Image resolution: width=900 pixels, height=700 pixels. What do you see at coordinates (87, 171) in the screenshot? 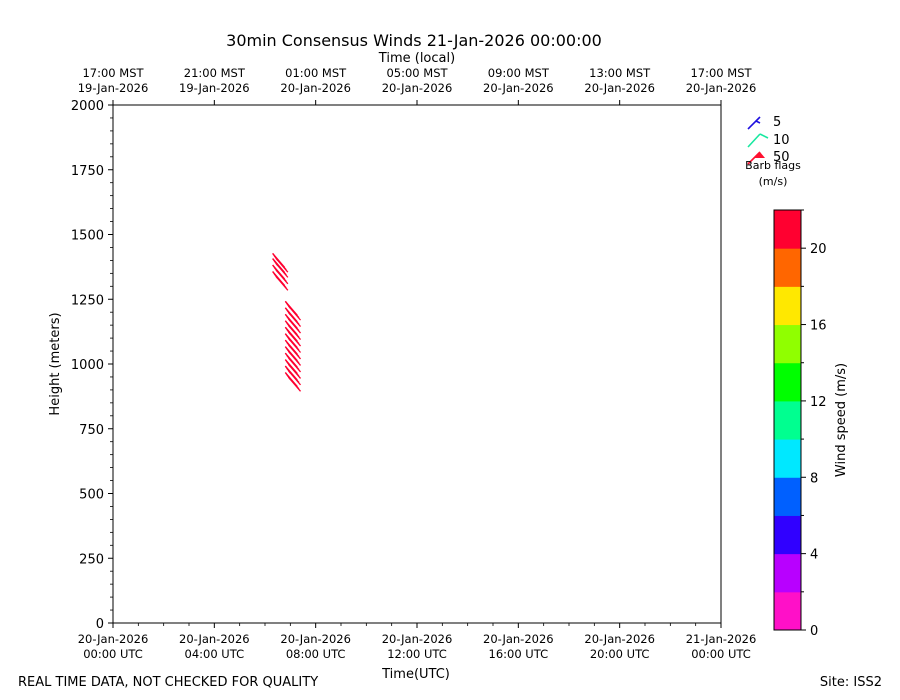
I see `y-tick-label-1750: 1750` at bounding box center [87, 171].